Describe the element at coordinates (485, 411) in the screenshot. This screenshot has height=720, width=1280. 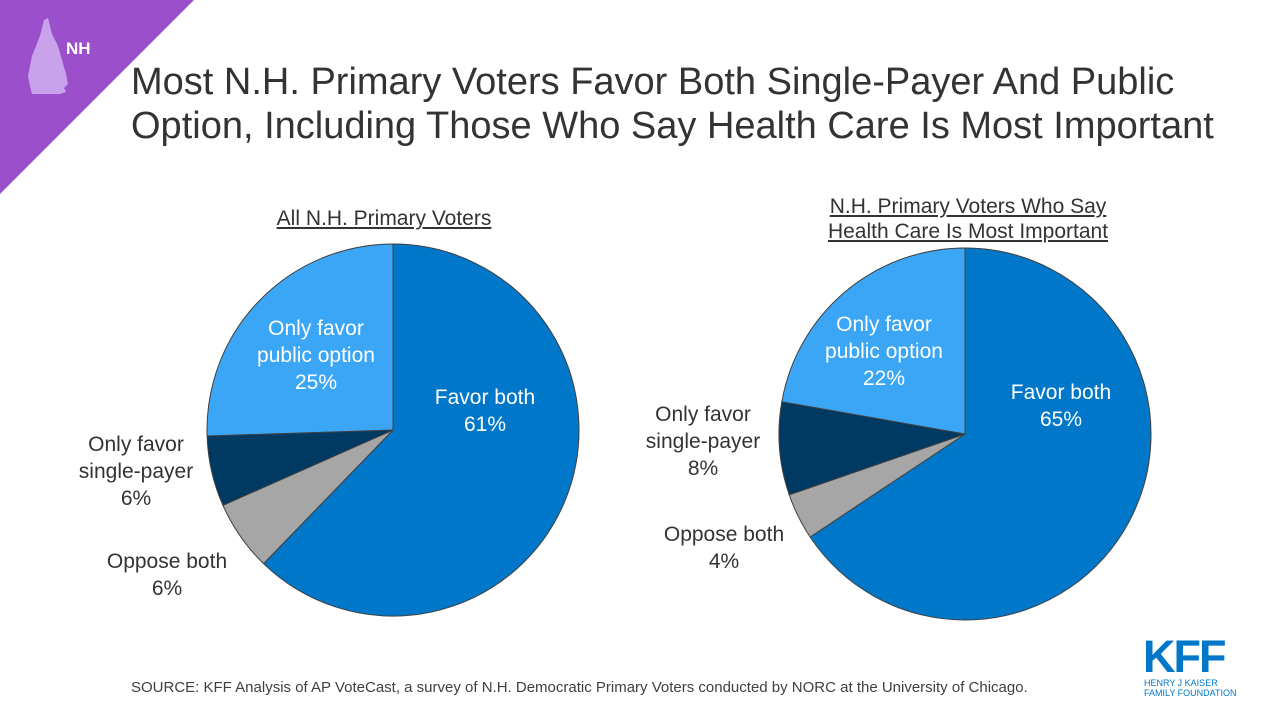
I see `data-label-favor-both: Favor both 61%` at that location.